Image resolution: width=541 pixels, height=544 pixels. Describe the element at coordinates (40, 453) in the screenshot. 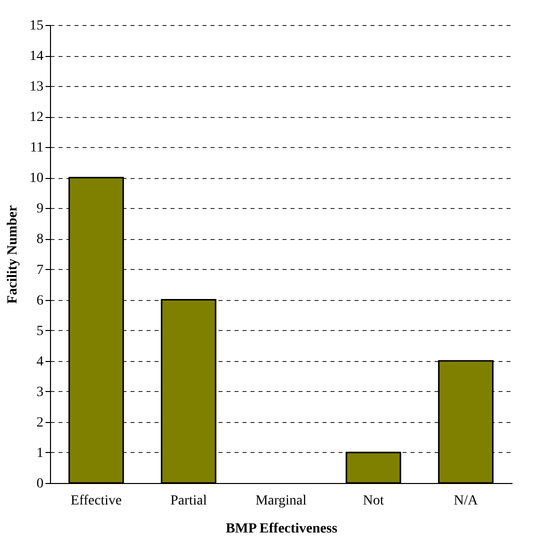

I see `y-tick-label: 1` at that location.